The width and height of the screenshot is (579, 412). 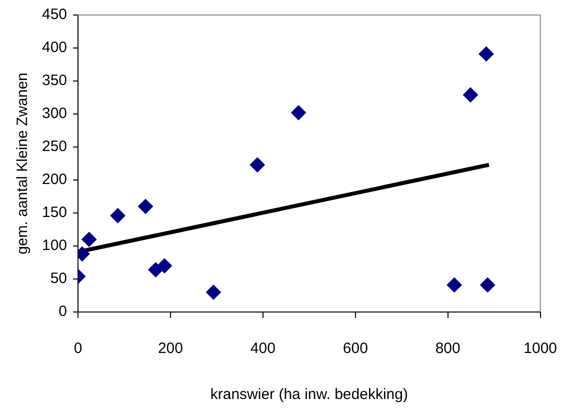 I want to click on y-tick-label: 50, so click(x=59, y=279).